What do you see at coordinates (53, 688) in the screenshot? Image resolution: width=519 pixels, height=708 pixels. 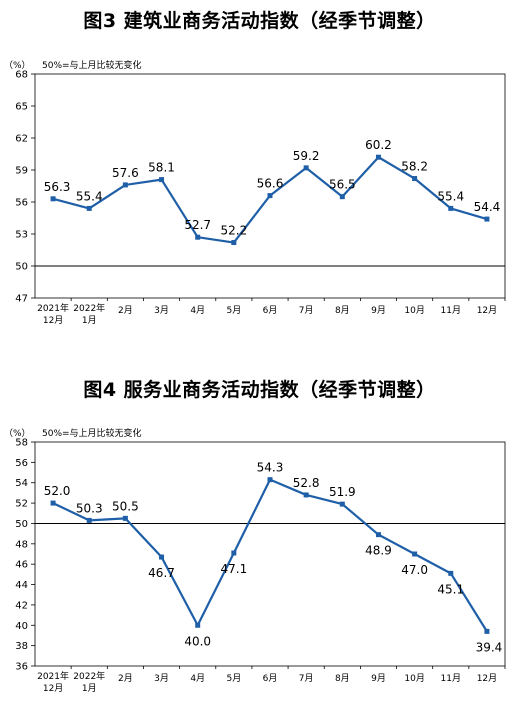 I see `chart4-x-label-line2: 12月` at bounding box center [53, 688].